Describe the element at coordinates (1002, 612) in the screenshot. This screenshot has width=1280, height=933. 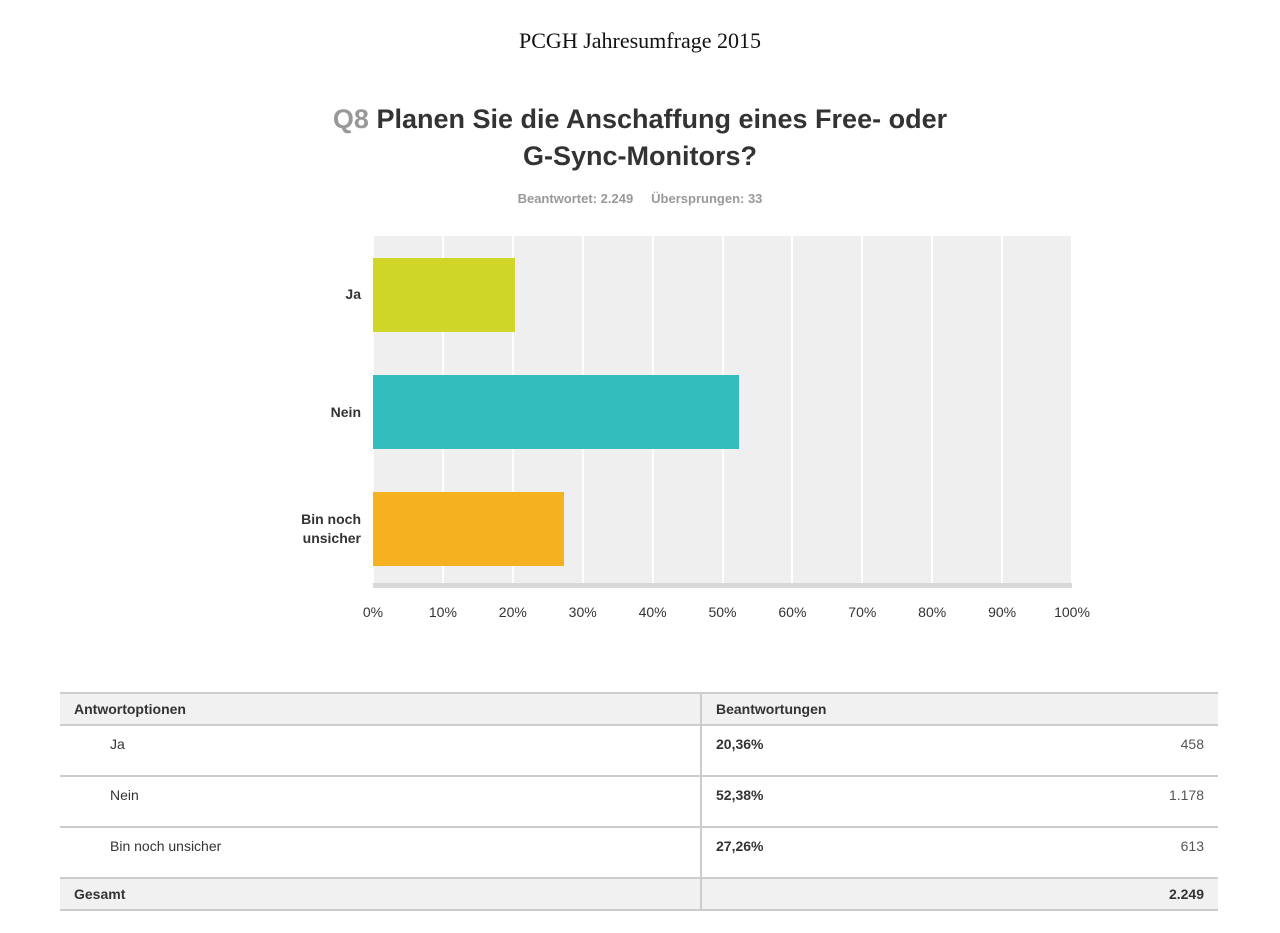
I see `x-tick-label: 90%` at that location.